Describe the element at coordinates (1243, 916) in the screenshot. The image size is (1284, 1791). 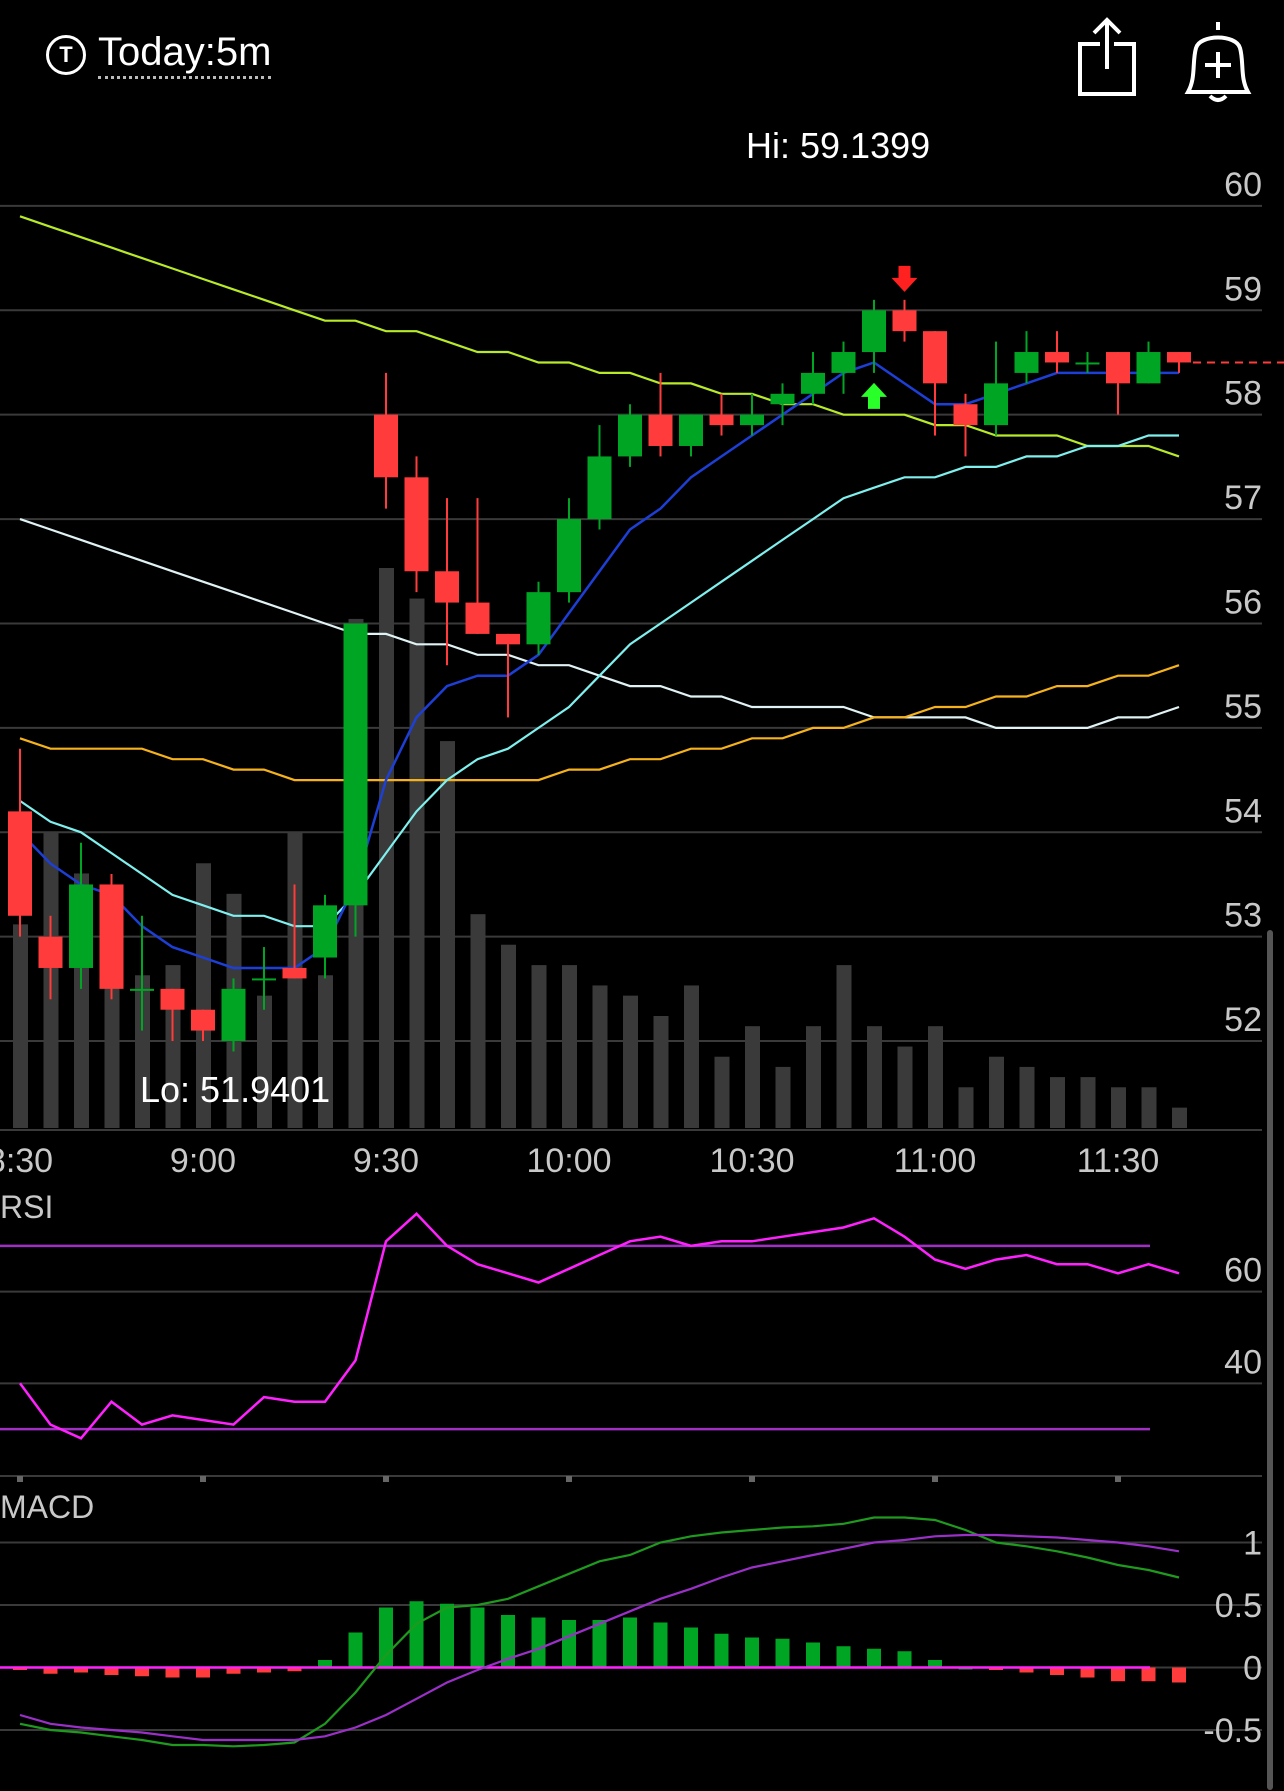
I see `price-y-tick: 53` at that location.